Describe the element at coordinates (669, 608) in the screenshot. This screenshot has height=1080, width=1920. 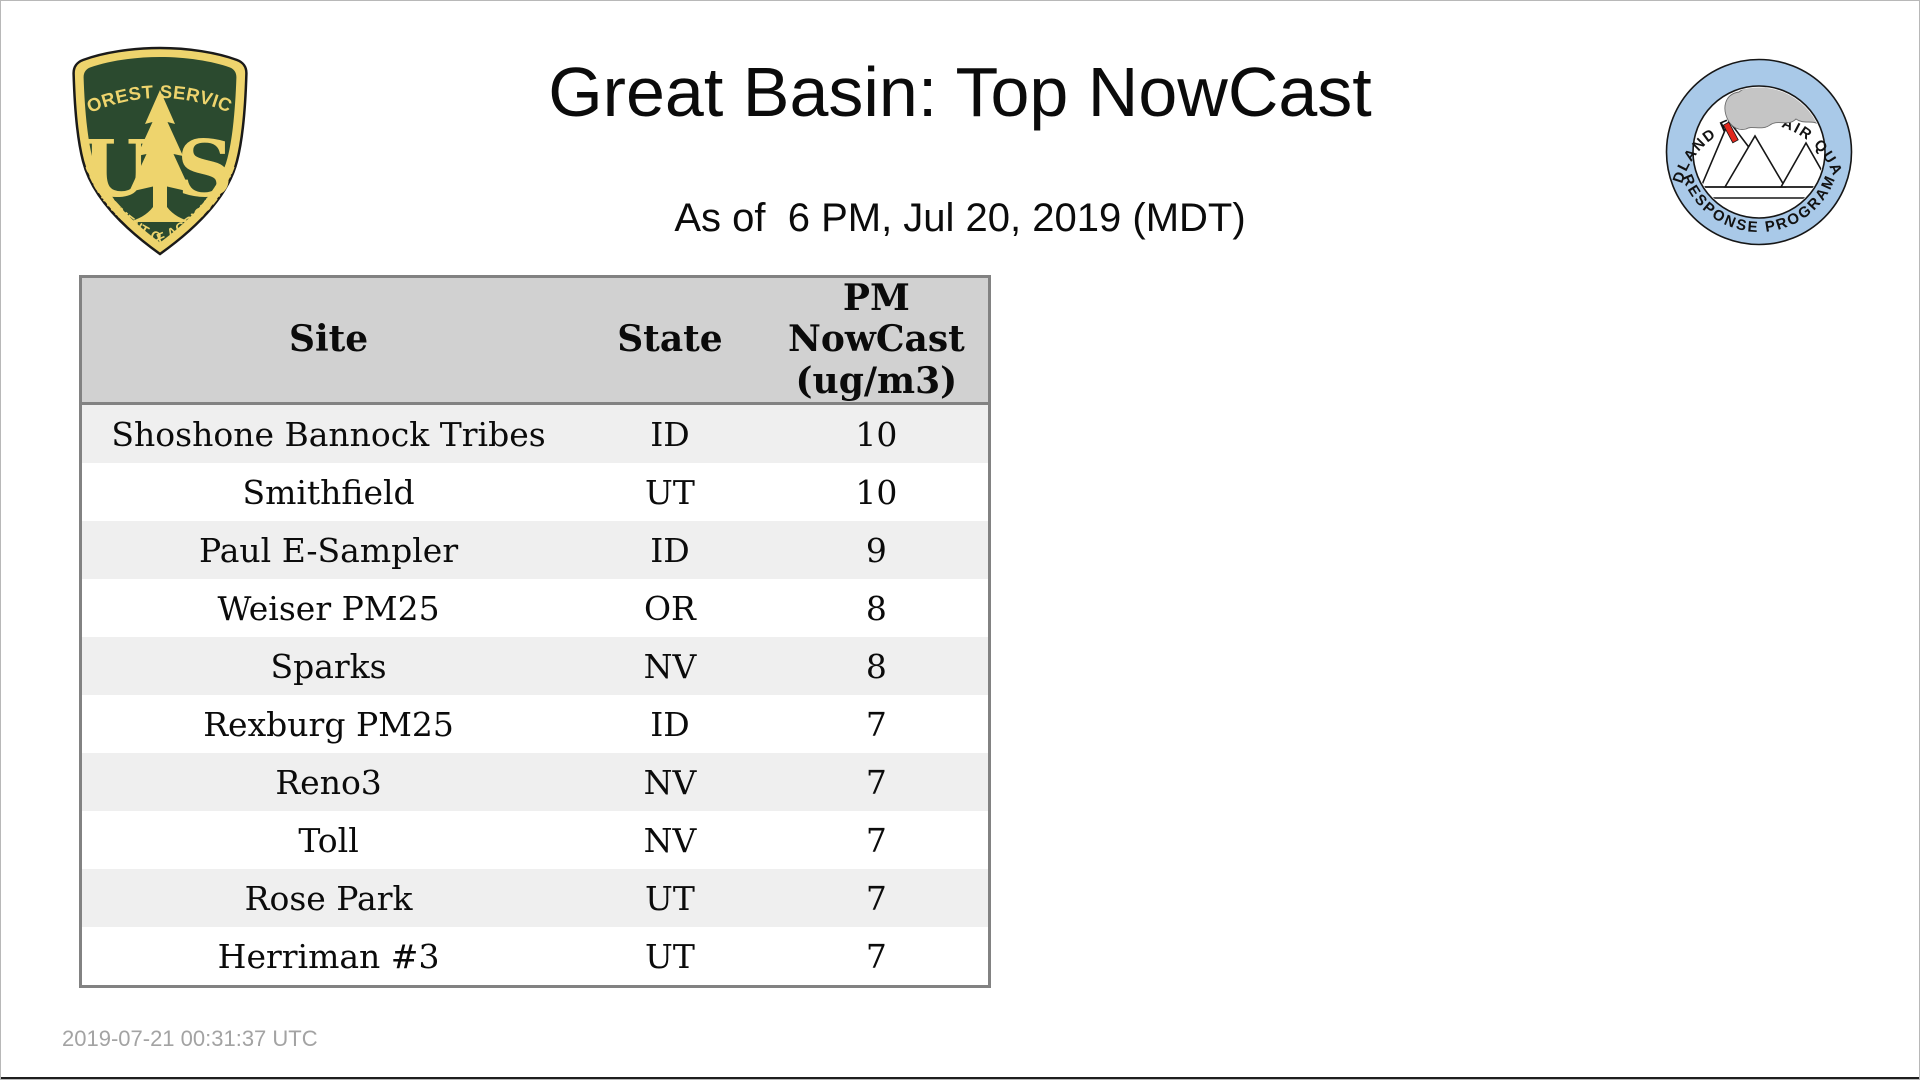
I see `state-cell: OR` at that location.